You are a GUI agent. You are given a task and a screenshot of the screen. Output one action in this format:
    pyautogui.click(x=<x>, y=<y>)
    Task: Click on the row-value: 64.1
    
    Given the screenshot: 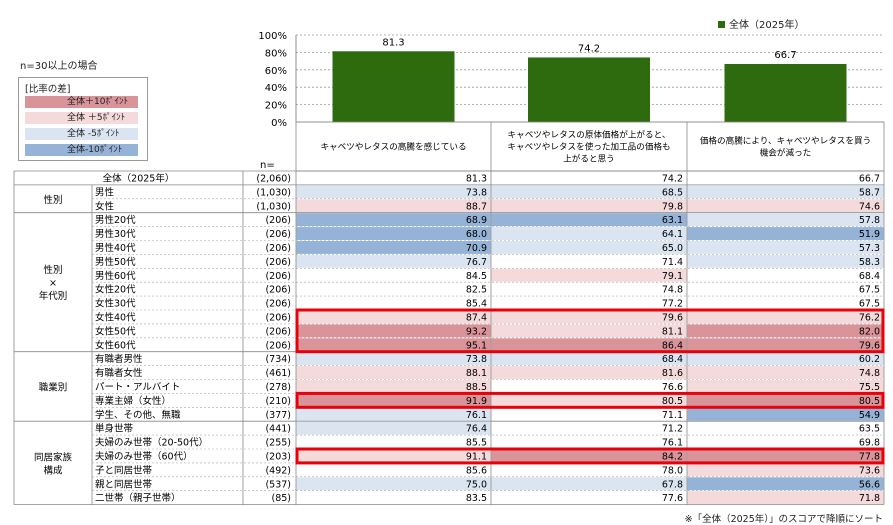 What is the action you would take?
    pyautogui.click(x=672, y=234)
    